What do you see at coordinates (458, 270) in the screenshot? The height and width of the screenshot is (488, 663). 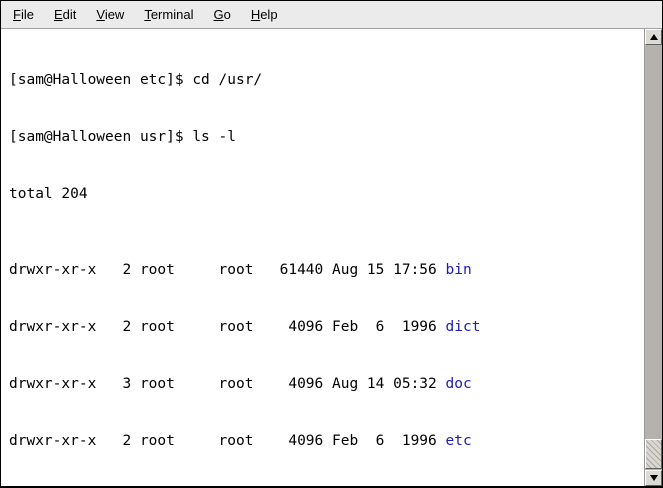 I see `dir-name: bin` at bounding box center [458, 270].